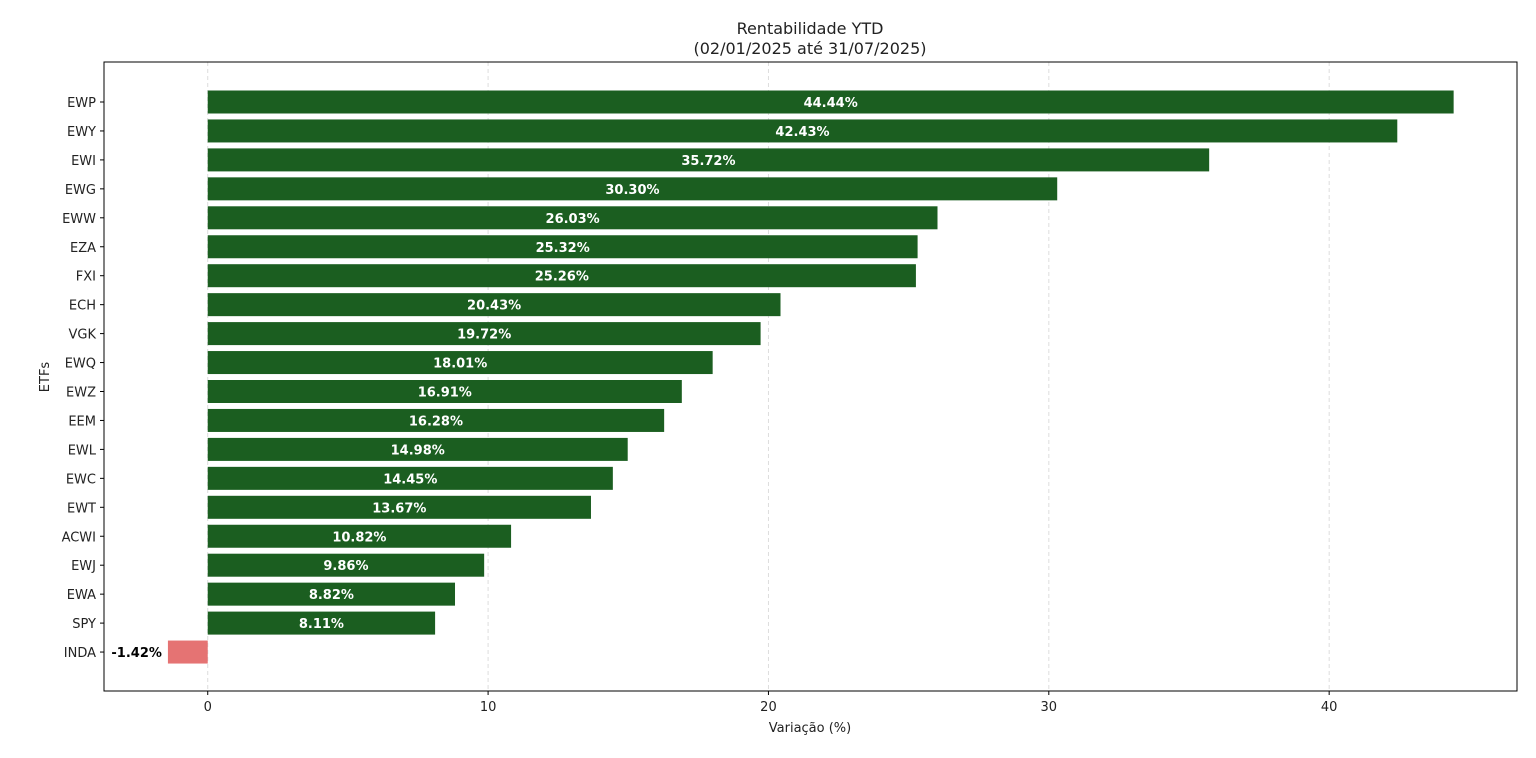 Image resolution: width=1536 pixels, height=758 pixels. What do you see at coordinates (82, 421) in the screenshot?
I see `y-tick-label: EEM` at bounding box center [82, 421].